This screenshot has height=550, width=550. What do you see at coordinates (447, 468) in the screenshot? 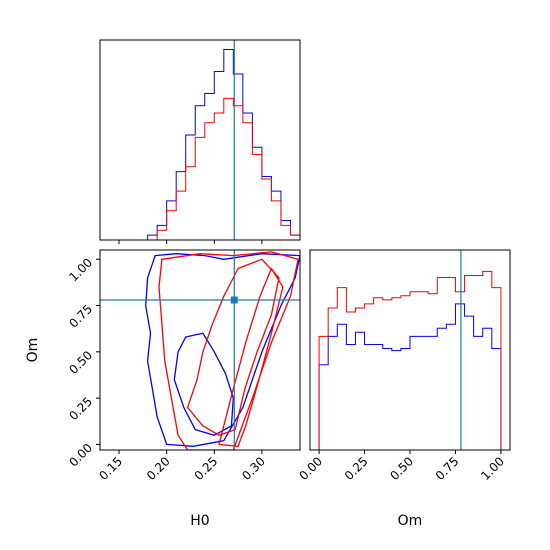
I see `x-tick-label-3: 0.75` at bounding box center [447, 468].